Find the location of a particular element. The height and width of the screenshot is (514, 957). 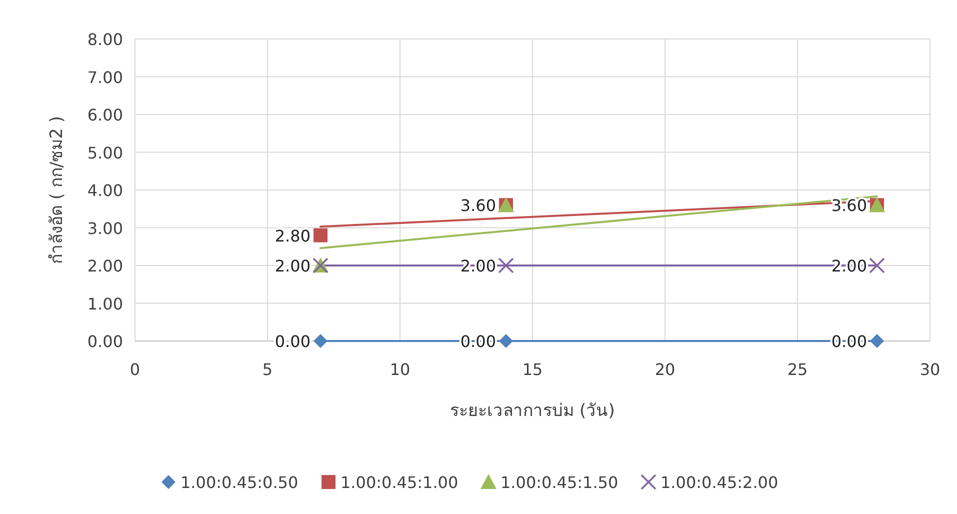

x-tick-label: 10 is located at coordinates (400, 369).